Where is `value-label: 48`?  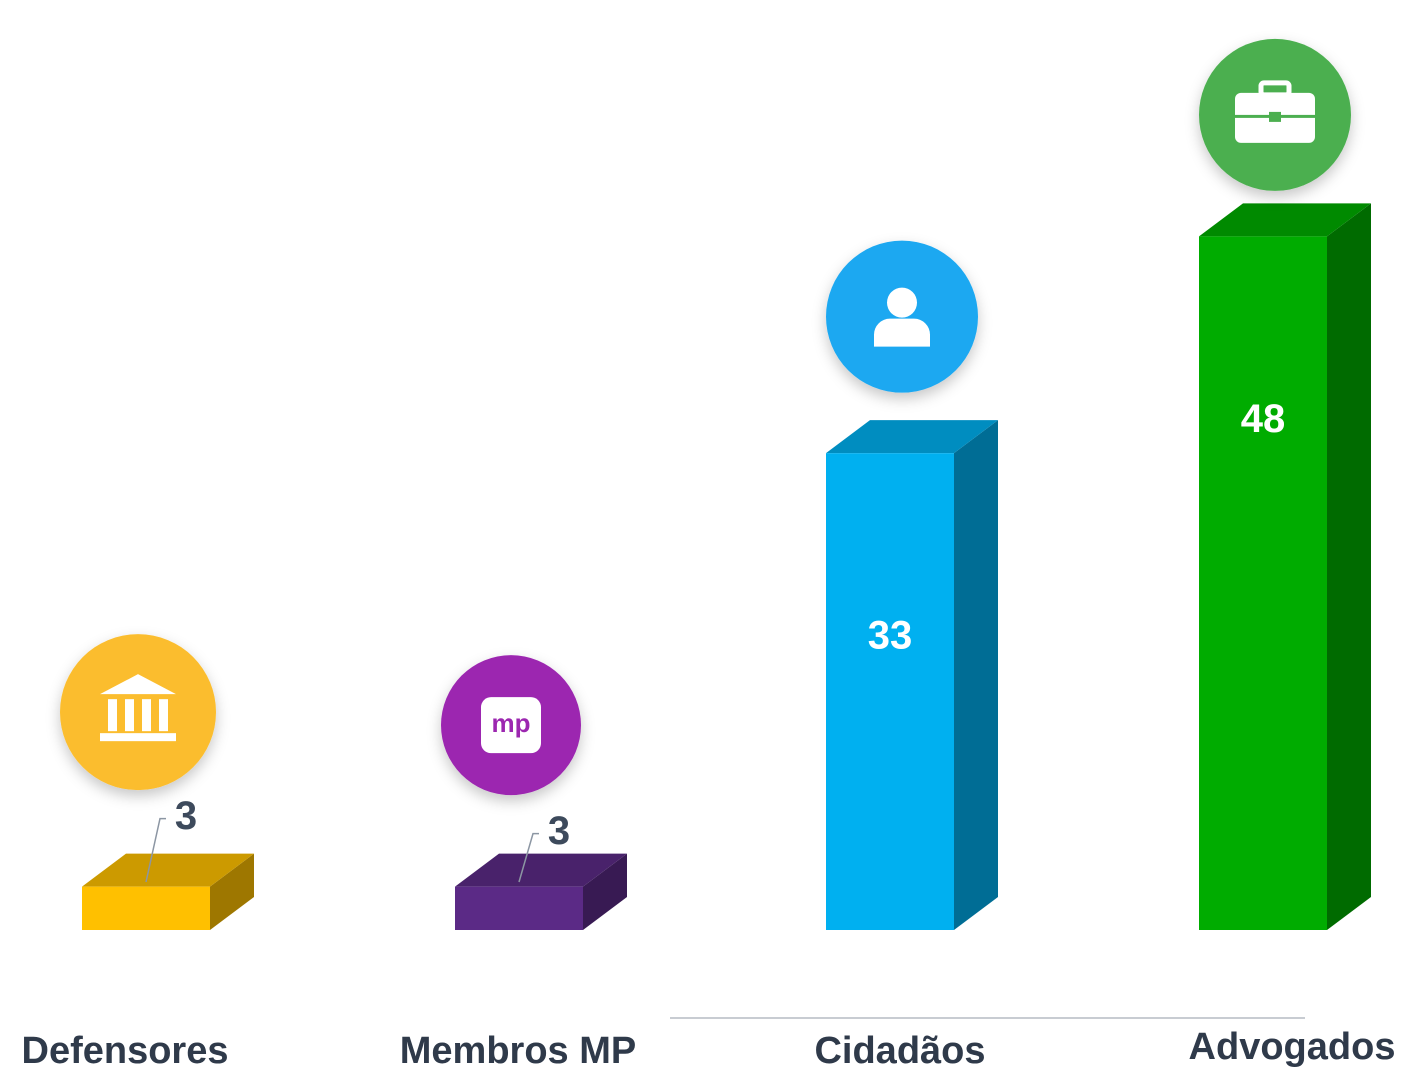 value-label: 48 is located at coordinates (1263, 419).